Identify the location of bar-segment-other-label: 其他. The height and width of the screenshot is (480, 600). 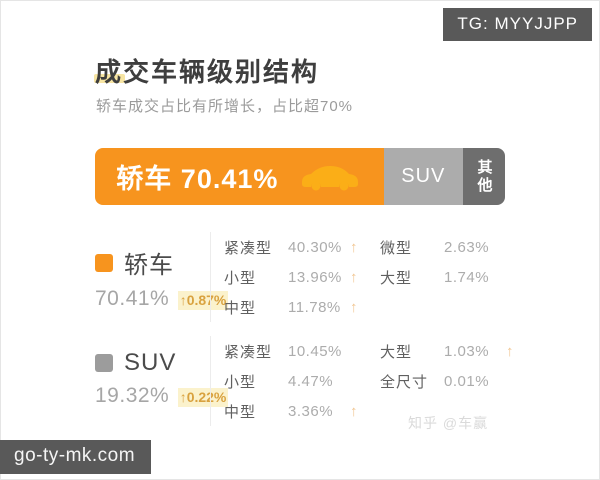
(484, 176).